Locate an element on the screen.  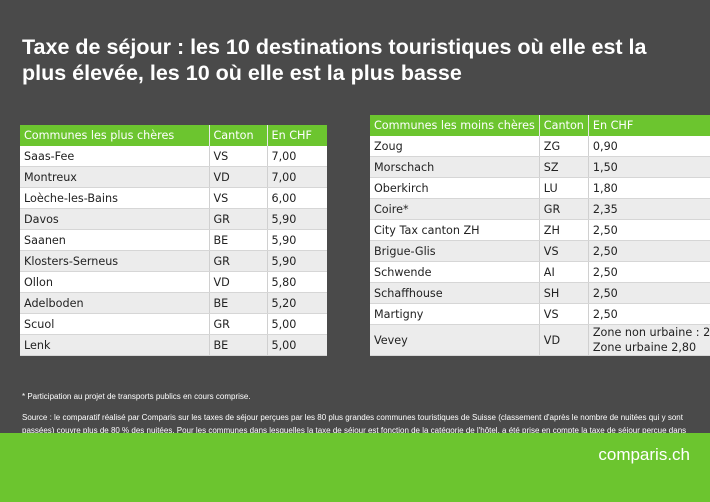
commune-cell: Schwende is located at coordinates (455, 272).